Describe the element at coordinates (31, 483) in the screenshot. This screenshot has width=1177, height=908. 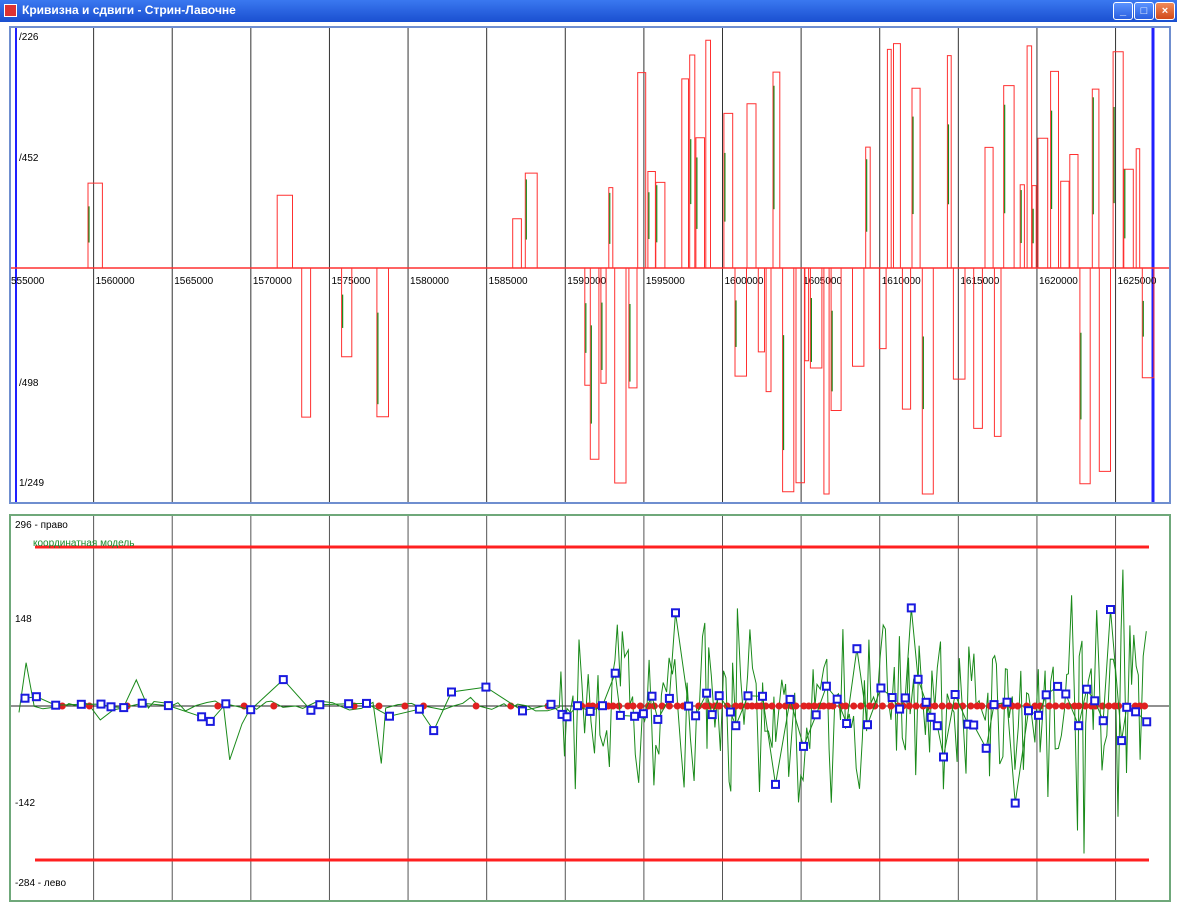
I see `y-label: 1/249` at that location.